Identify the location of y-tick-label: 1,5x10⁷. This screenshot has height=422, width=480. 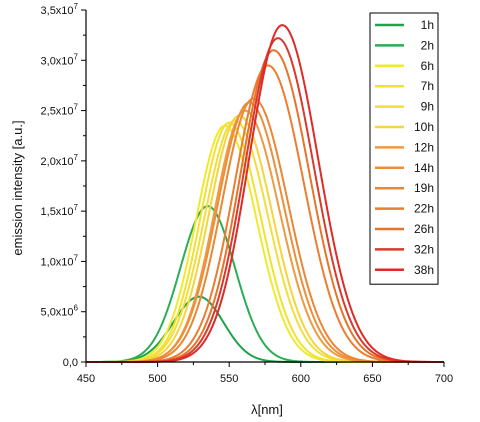
(60, 210).